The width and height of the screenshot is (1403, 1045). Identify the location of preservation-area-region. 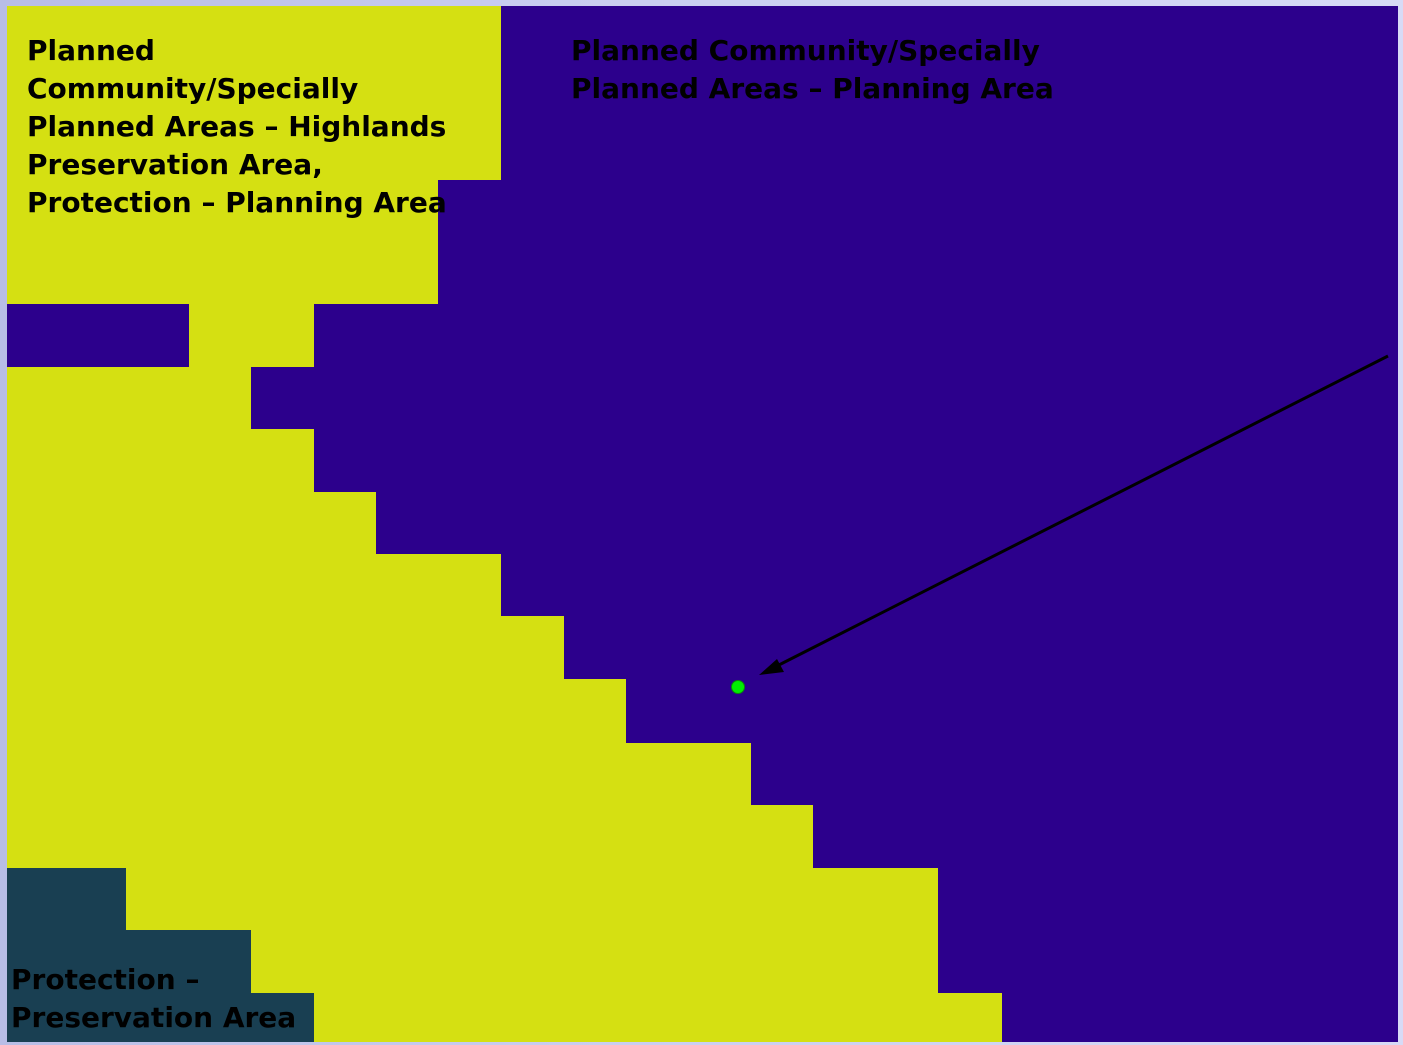
(160, 955).